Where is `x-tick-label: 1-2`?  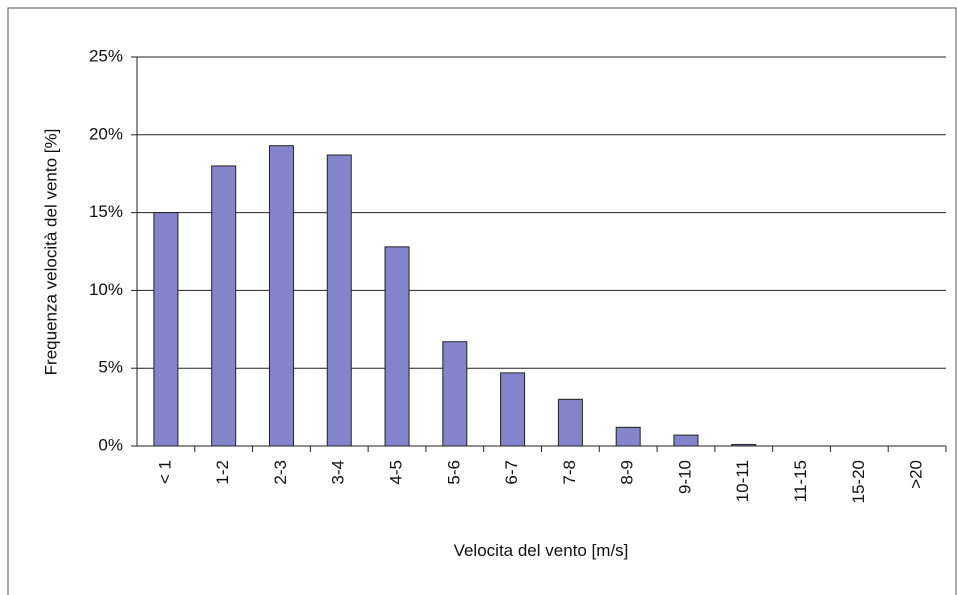 x-tick-label: 1-2 is located at coordinates (222, 472).